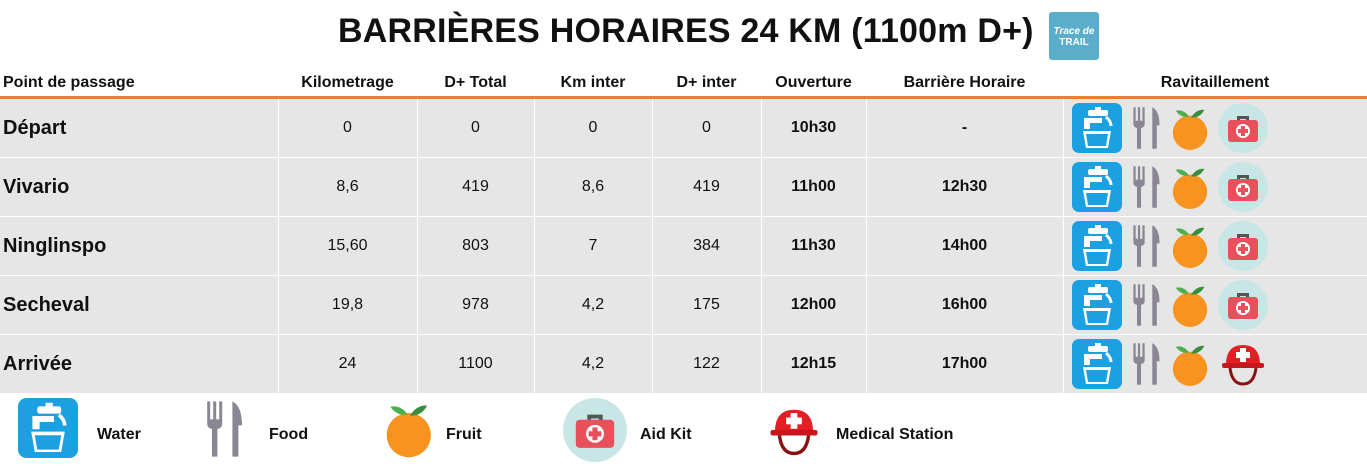 The image size is (1367, 472). Describe the element at coordinates (476, 127) in the screenshot. I see `dplus-total-cell: 0` at that location.